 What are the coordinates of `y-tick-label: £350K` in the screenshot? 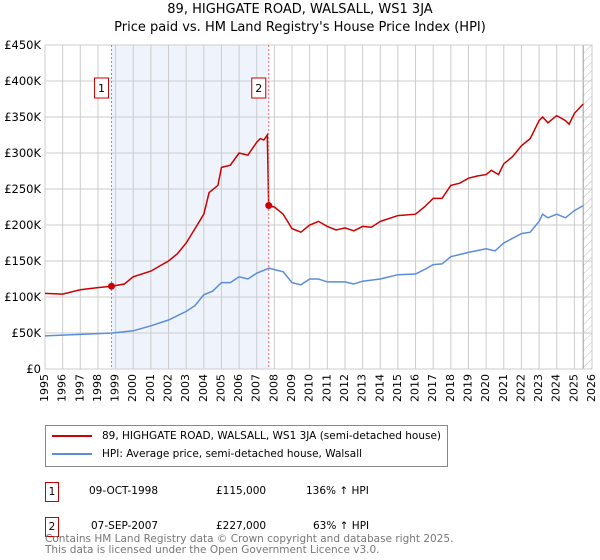 It's located at (22, 117).